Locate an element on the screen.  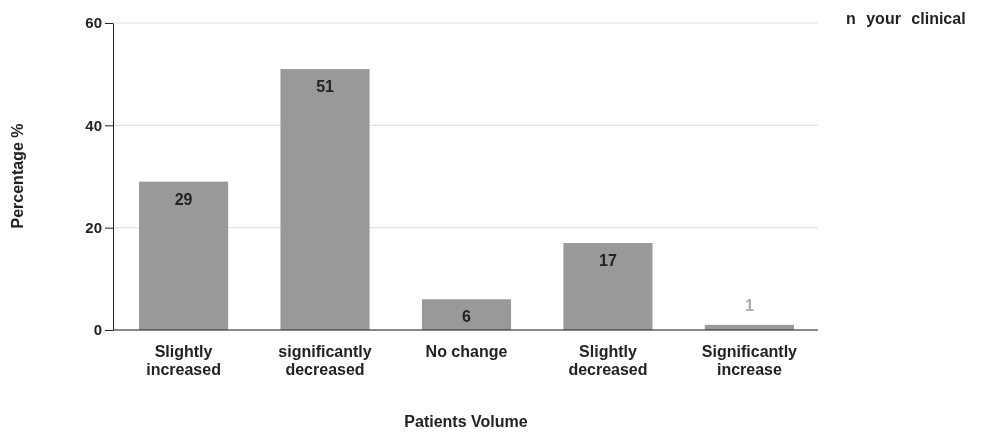
data-label: 51 is located at coordinates (325, 87).